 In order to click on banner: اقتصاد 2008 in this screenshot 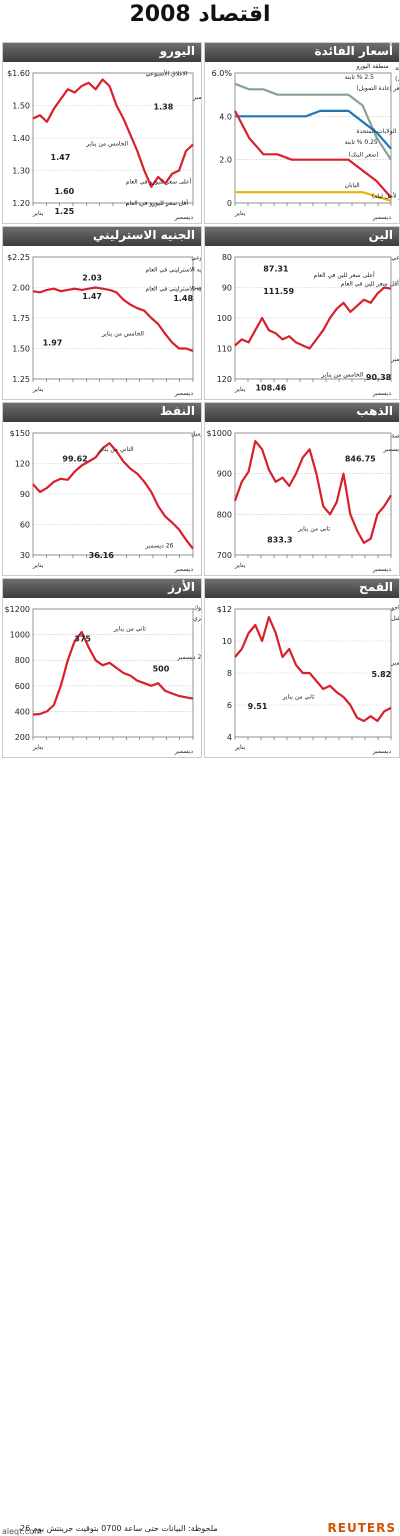, I will do `click(200, 19)`.